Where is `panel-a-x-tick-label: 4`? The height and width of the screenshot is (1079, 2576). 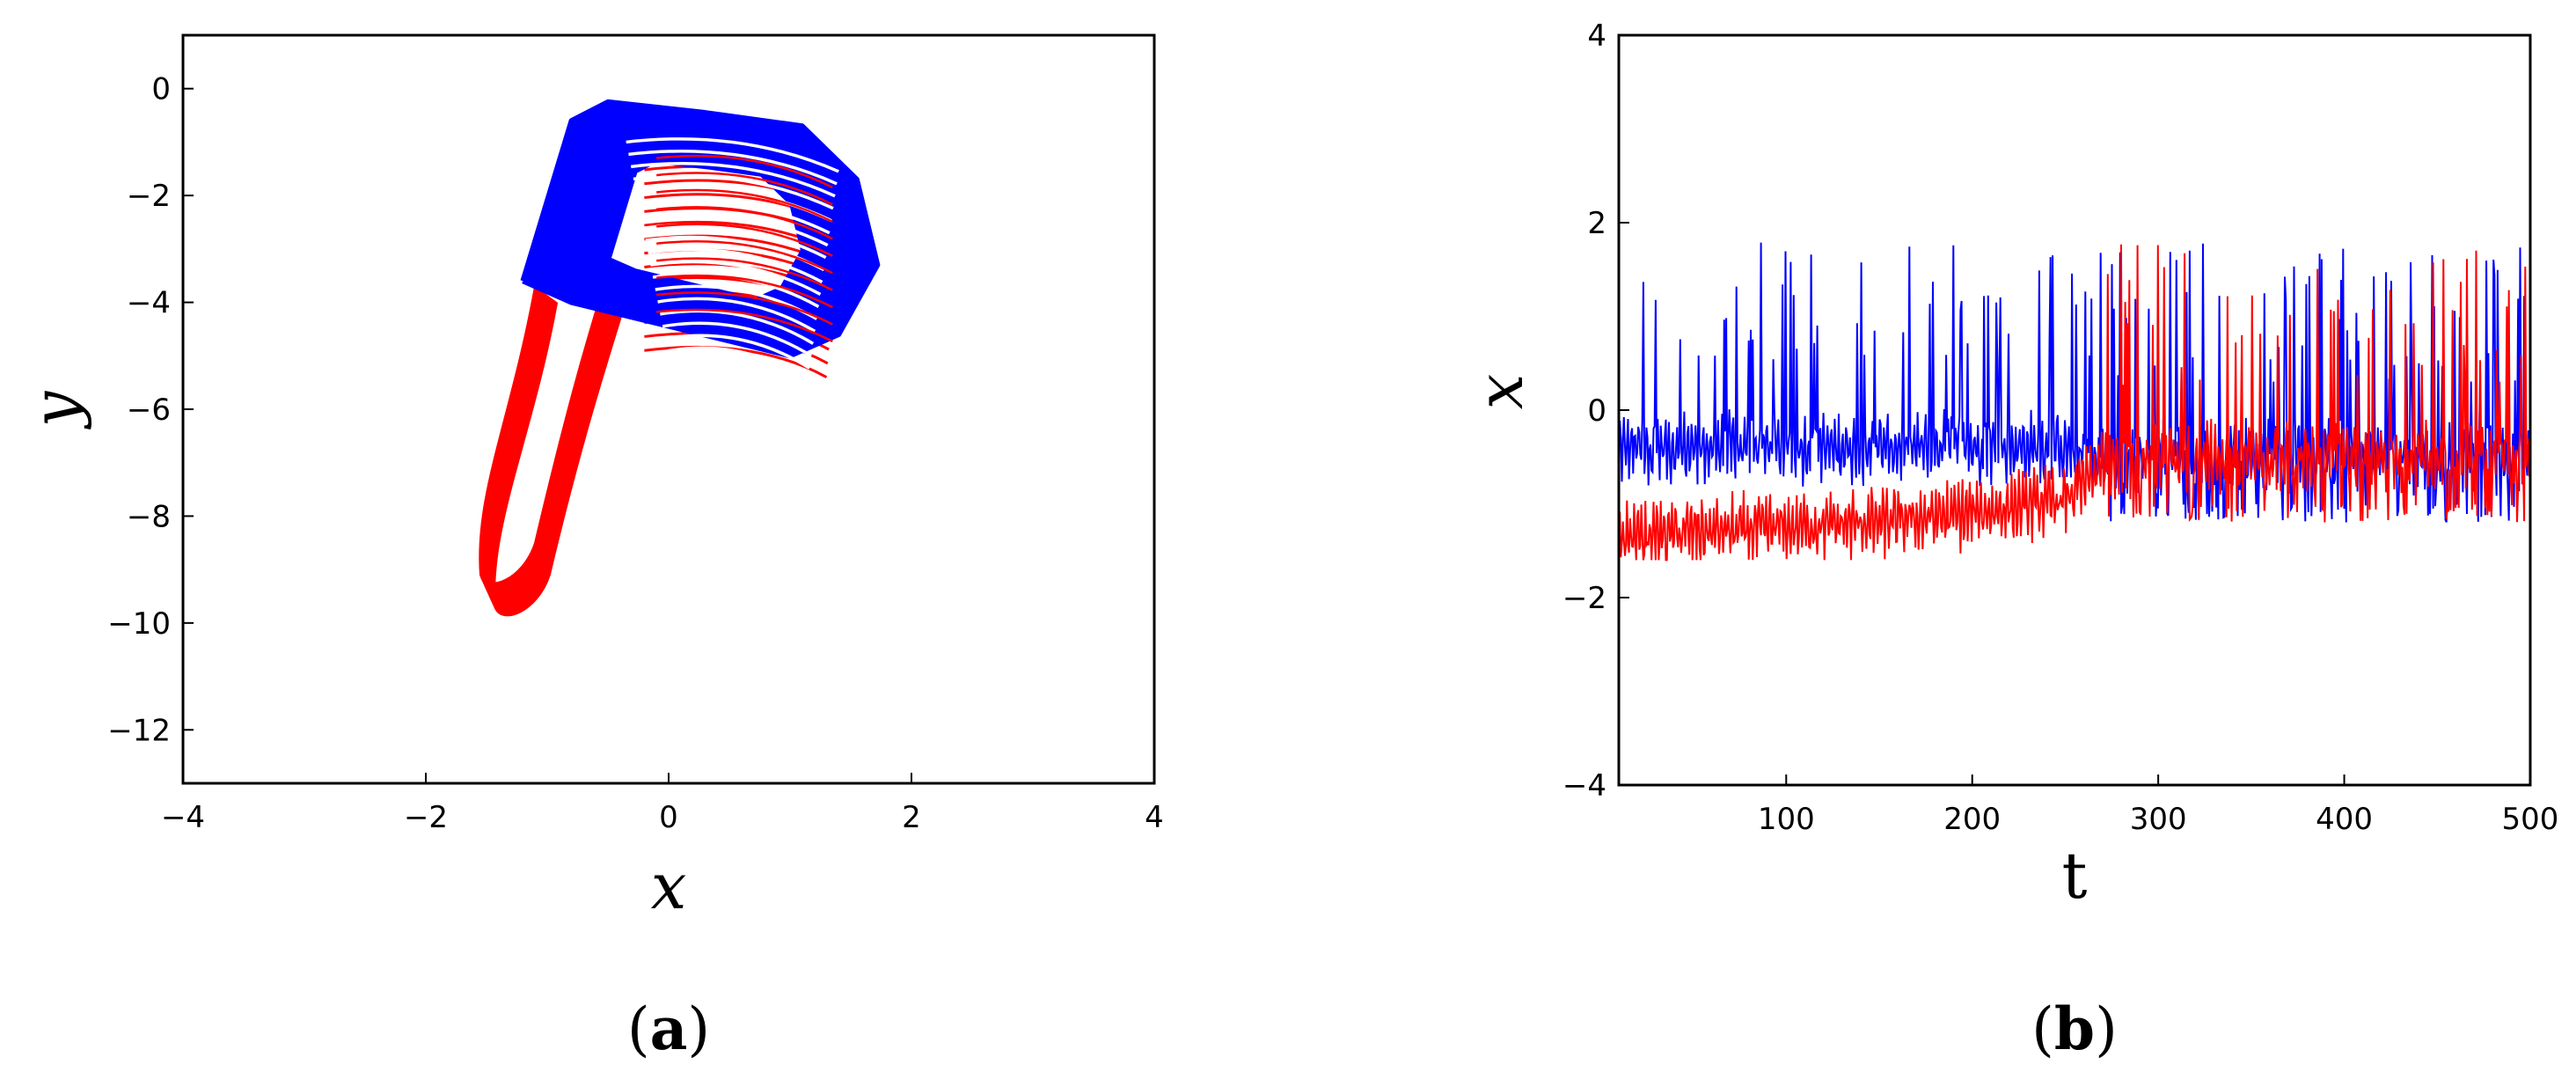 panel-a-x-tick-label: 4 is located at coordinates (1154, 818).